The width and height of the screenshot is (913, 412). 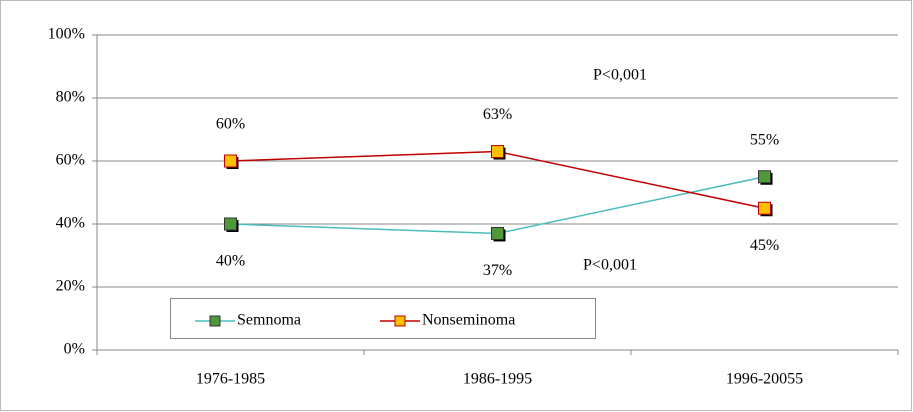 I want to click on legend-label: Nonseminoma, so click(x=468, y=320).